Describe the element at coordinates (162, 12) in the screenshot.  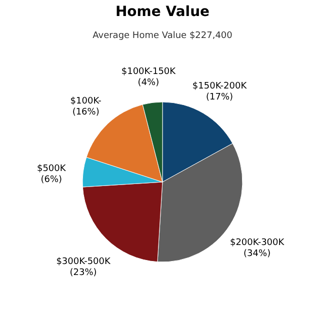
I see `chart-title: Home Value` at that location.